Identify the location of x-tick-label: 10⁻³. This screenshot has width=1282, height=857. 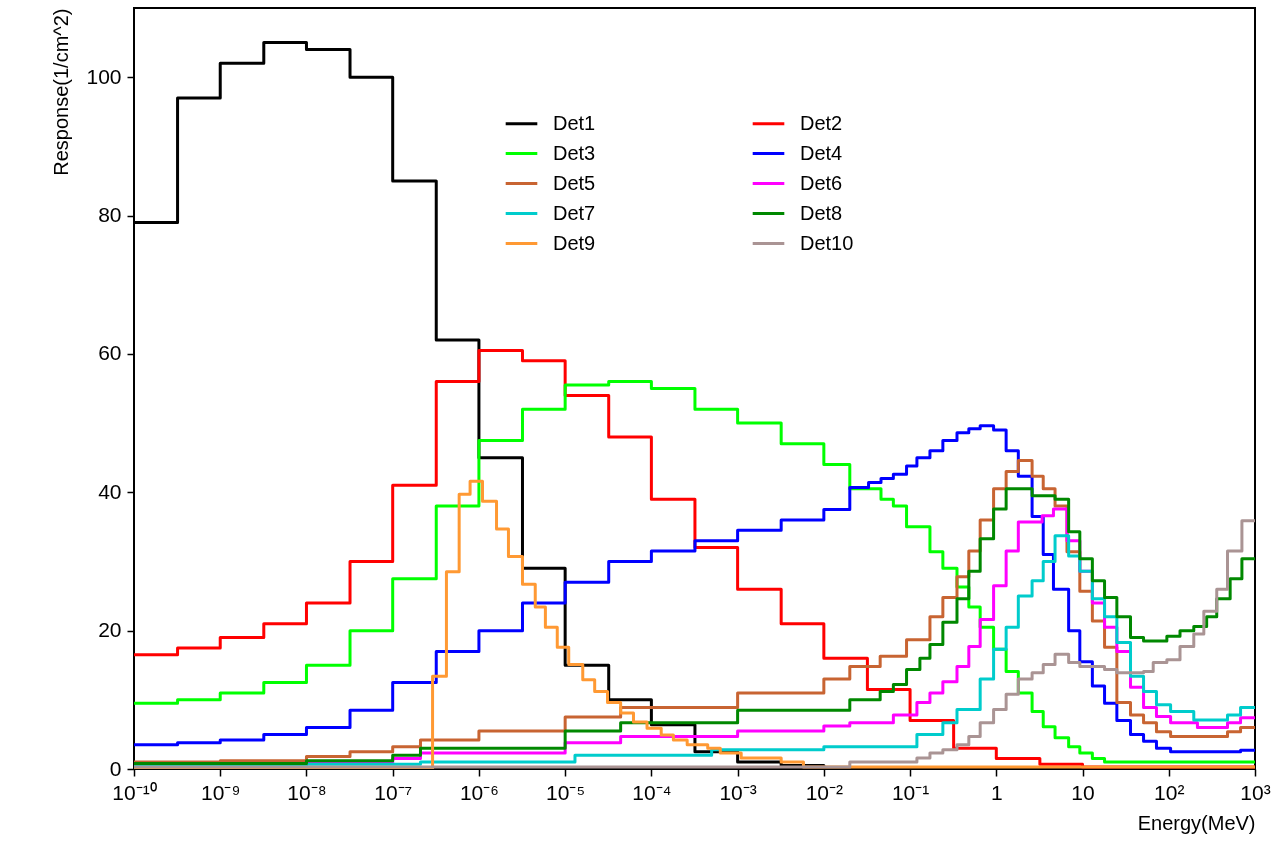
(738, 792).